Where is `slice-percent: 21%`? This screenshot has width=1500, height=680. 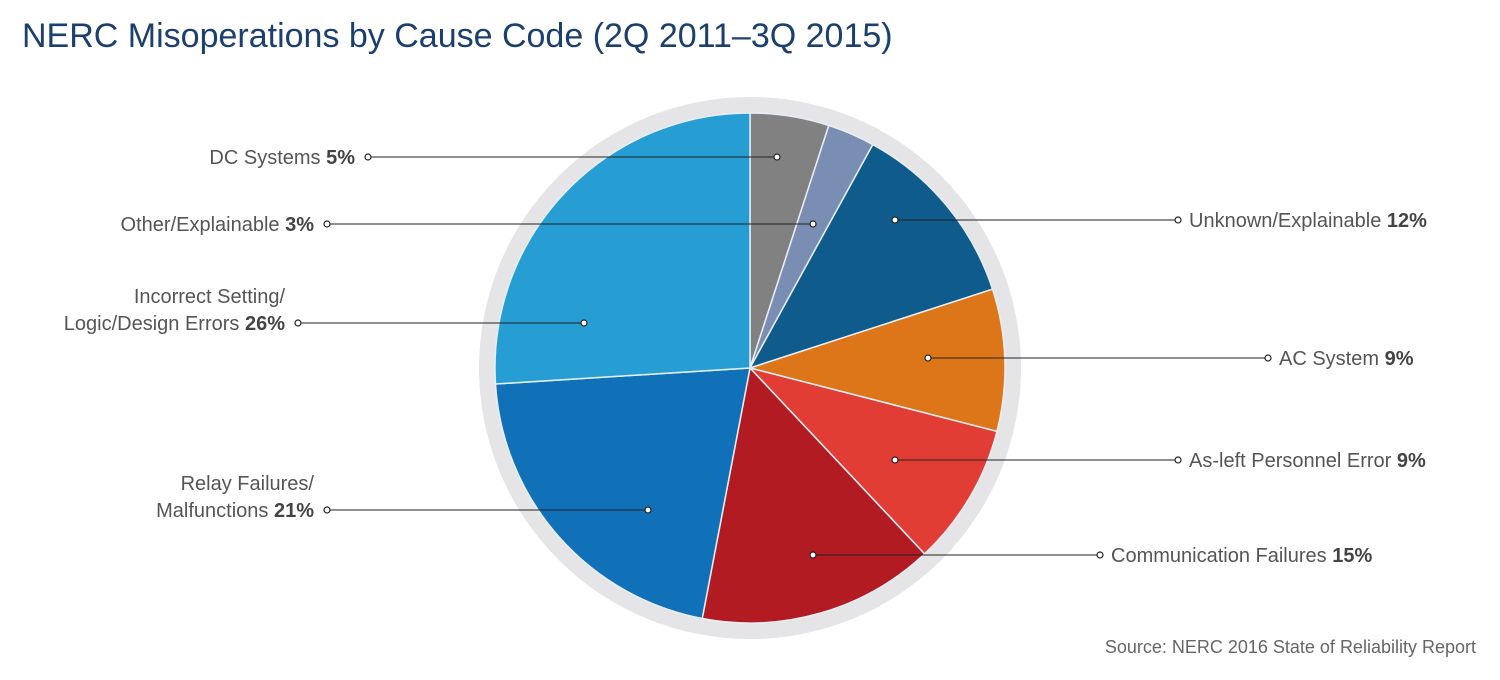
slice-percent: 21% is located at coordinates (291, 511).